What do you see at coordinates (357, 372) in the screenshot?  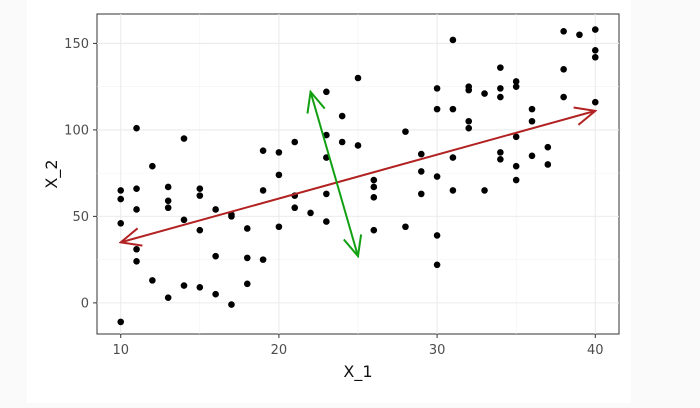 I see `x-axis-title: X_1` at bounding box center [357, 372].